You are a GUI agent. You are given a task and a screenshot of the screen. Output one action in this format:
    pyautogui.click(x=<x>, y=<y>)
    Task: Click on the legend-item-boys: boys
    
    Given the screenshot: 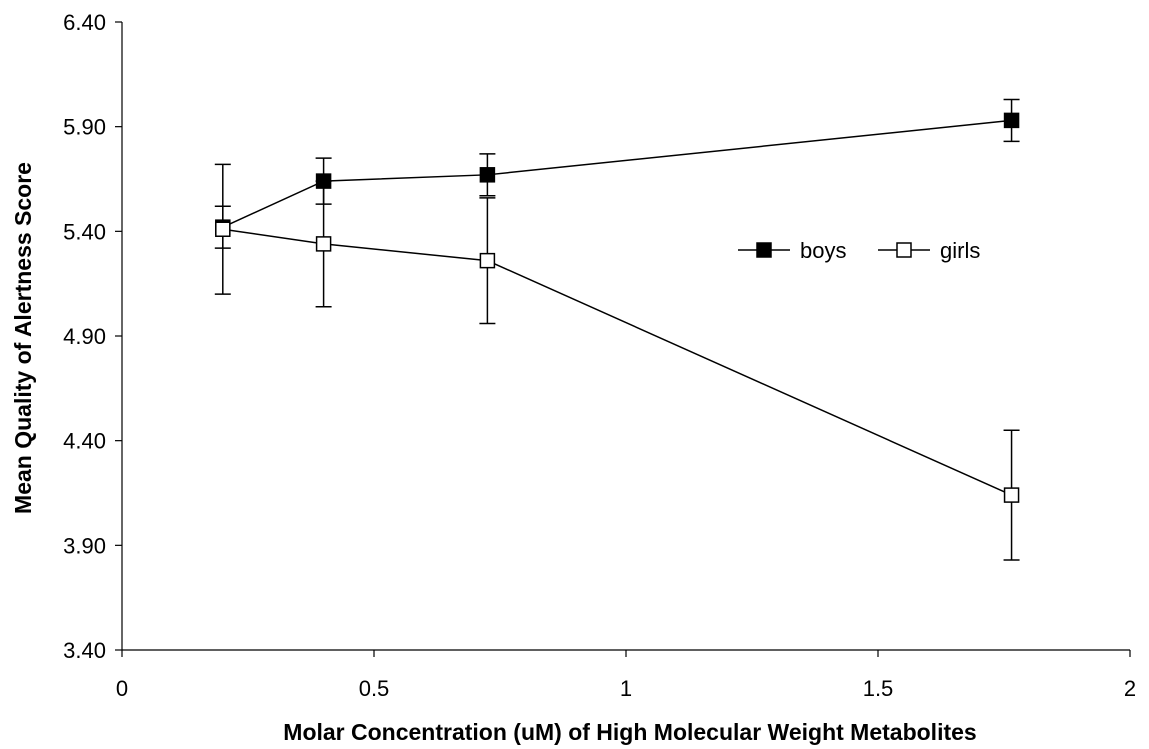 What is the action you would take?
    pyautogui.click(x=792, y=250)
    